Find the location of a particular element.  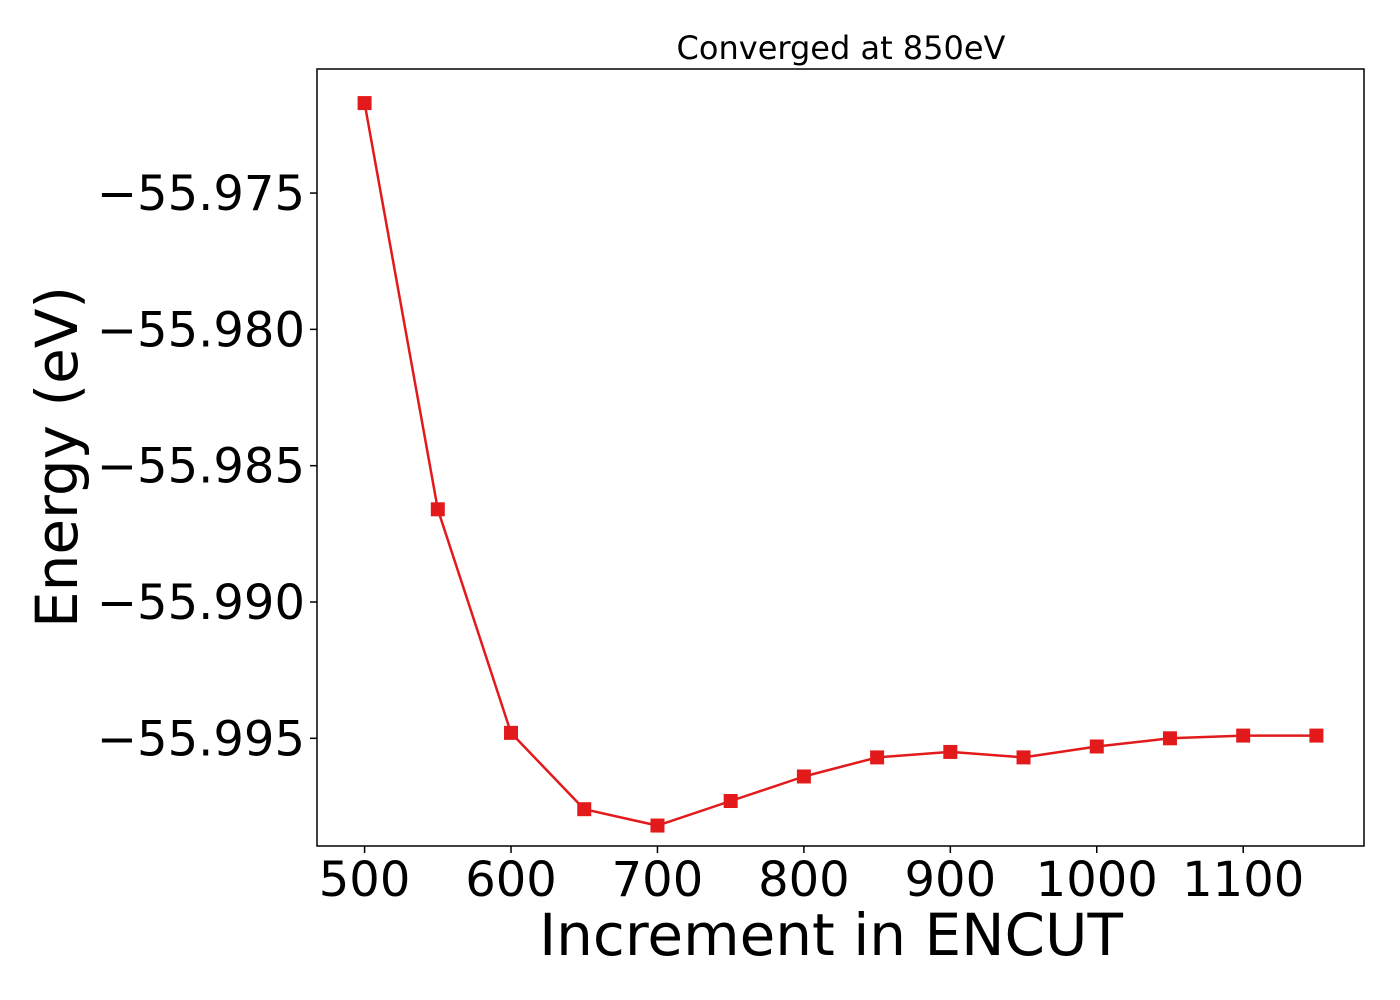

x-tick-label: 500 is located at coordinates (365, 880).